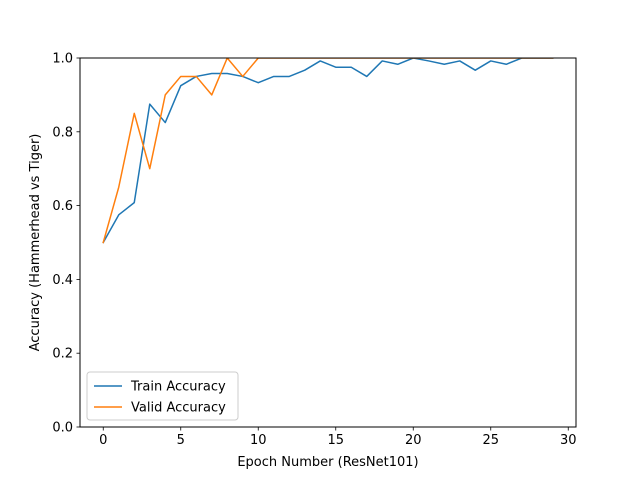 The image size is (640, 480). What do you see at coordinates (62, 428) in the screenshot?
I see `y-tick-label: 0.0` at bounding box center [62, 428].